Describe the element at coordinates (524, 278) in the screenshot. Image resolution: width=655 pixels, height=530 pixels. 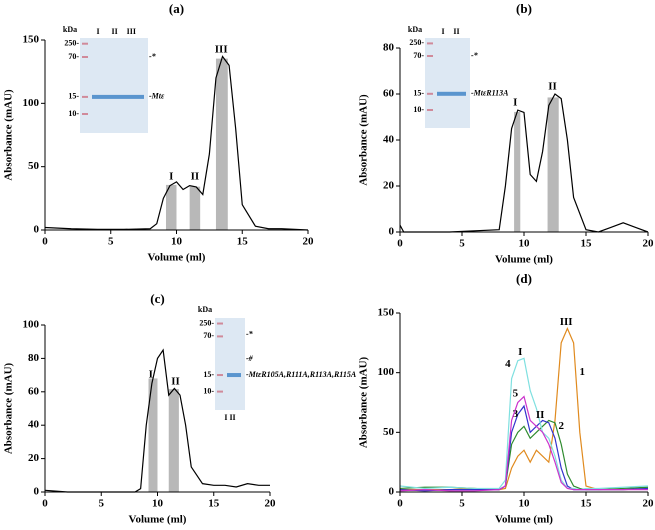
I see `chart-title: (d)` at that location.